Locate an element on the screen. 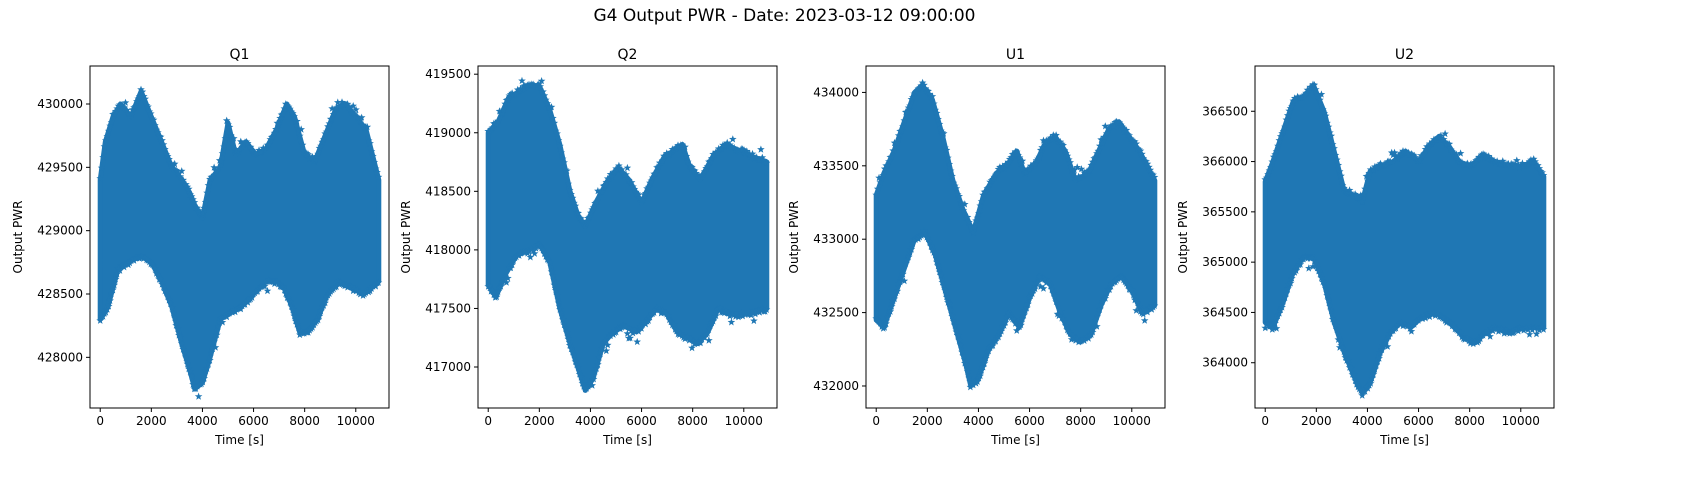 The width and height of the screenshot is (1700, 500). x-axis-label: Time [s] is located at coordinates (1015, 440).